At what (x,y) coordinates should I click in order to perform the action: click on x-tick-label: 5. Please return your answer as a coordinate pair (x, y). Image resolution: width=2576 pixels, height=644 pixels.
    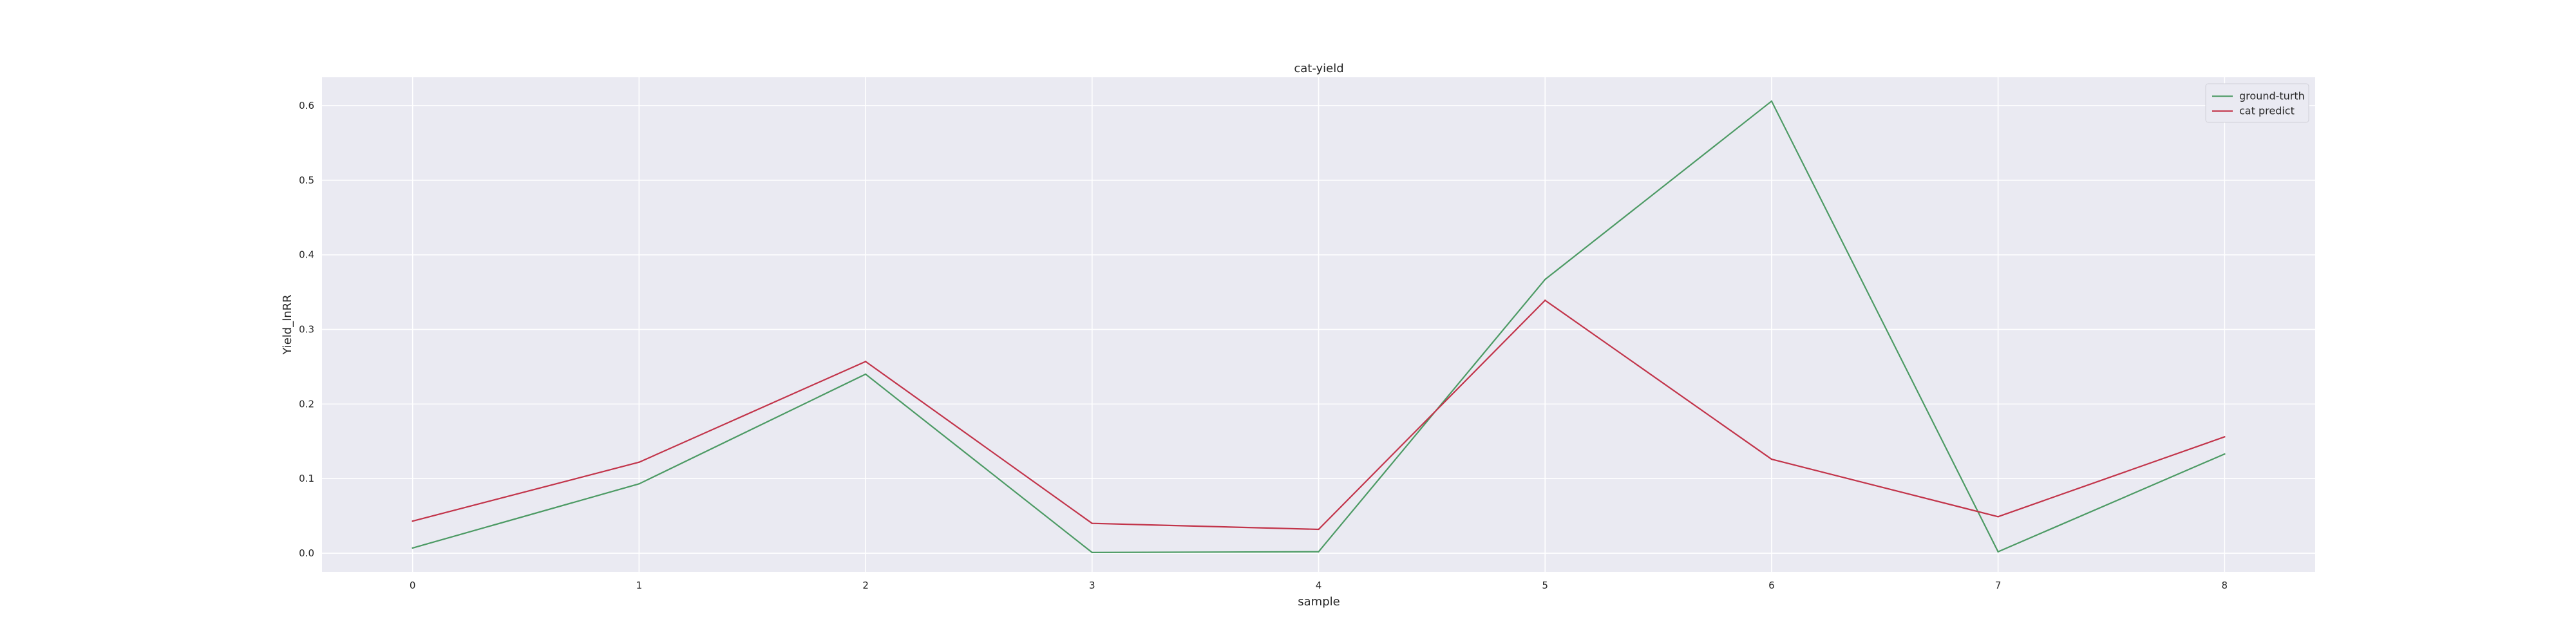
    Looking at the image, I should click on (1545, 586).